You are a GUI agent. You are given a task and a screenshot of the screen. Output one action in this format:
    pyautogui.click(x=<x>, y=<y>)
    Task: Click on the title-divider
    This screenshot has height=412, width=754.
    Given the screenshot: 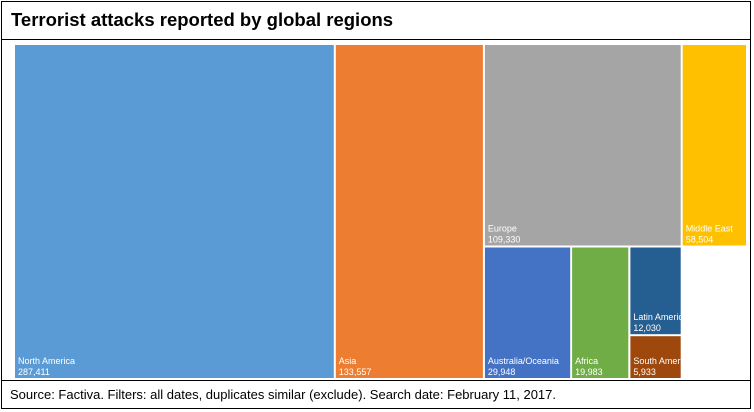 What is the action you would take?
    pyautogui.click(x=376, y=39)
    